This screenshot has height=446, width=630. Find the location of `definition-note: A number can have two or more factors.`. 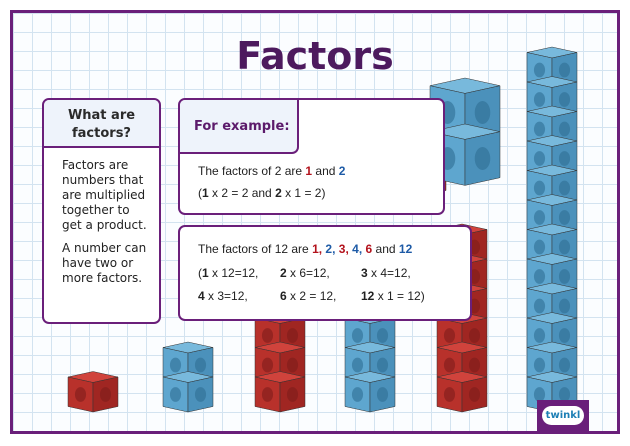

definition-note: A number can have two or more factors. is located at coordinates (104, 263).